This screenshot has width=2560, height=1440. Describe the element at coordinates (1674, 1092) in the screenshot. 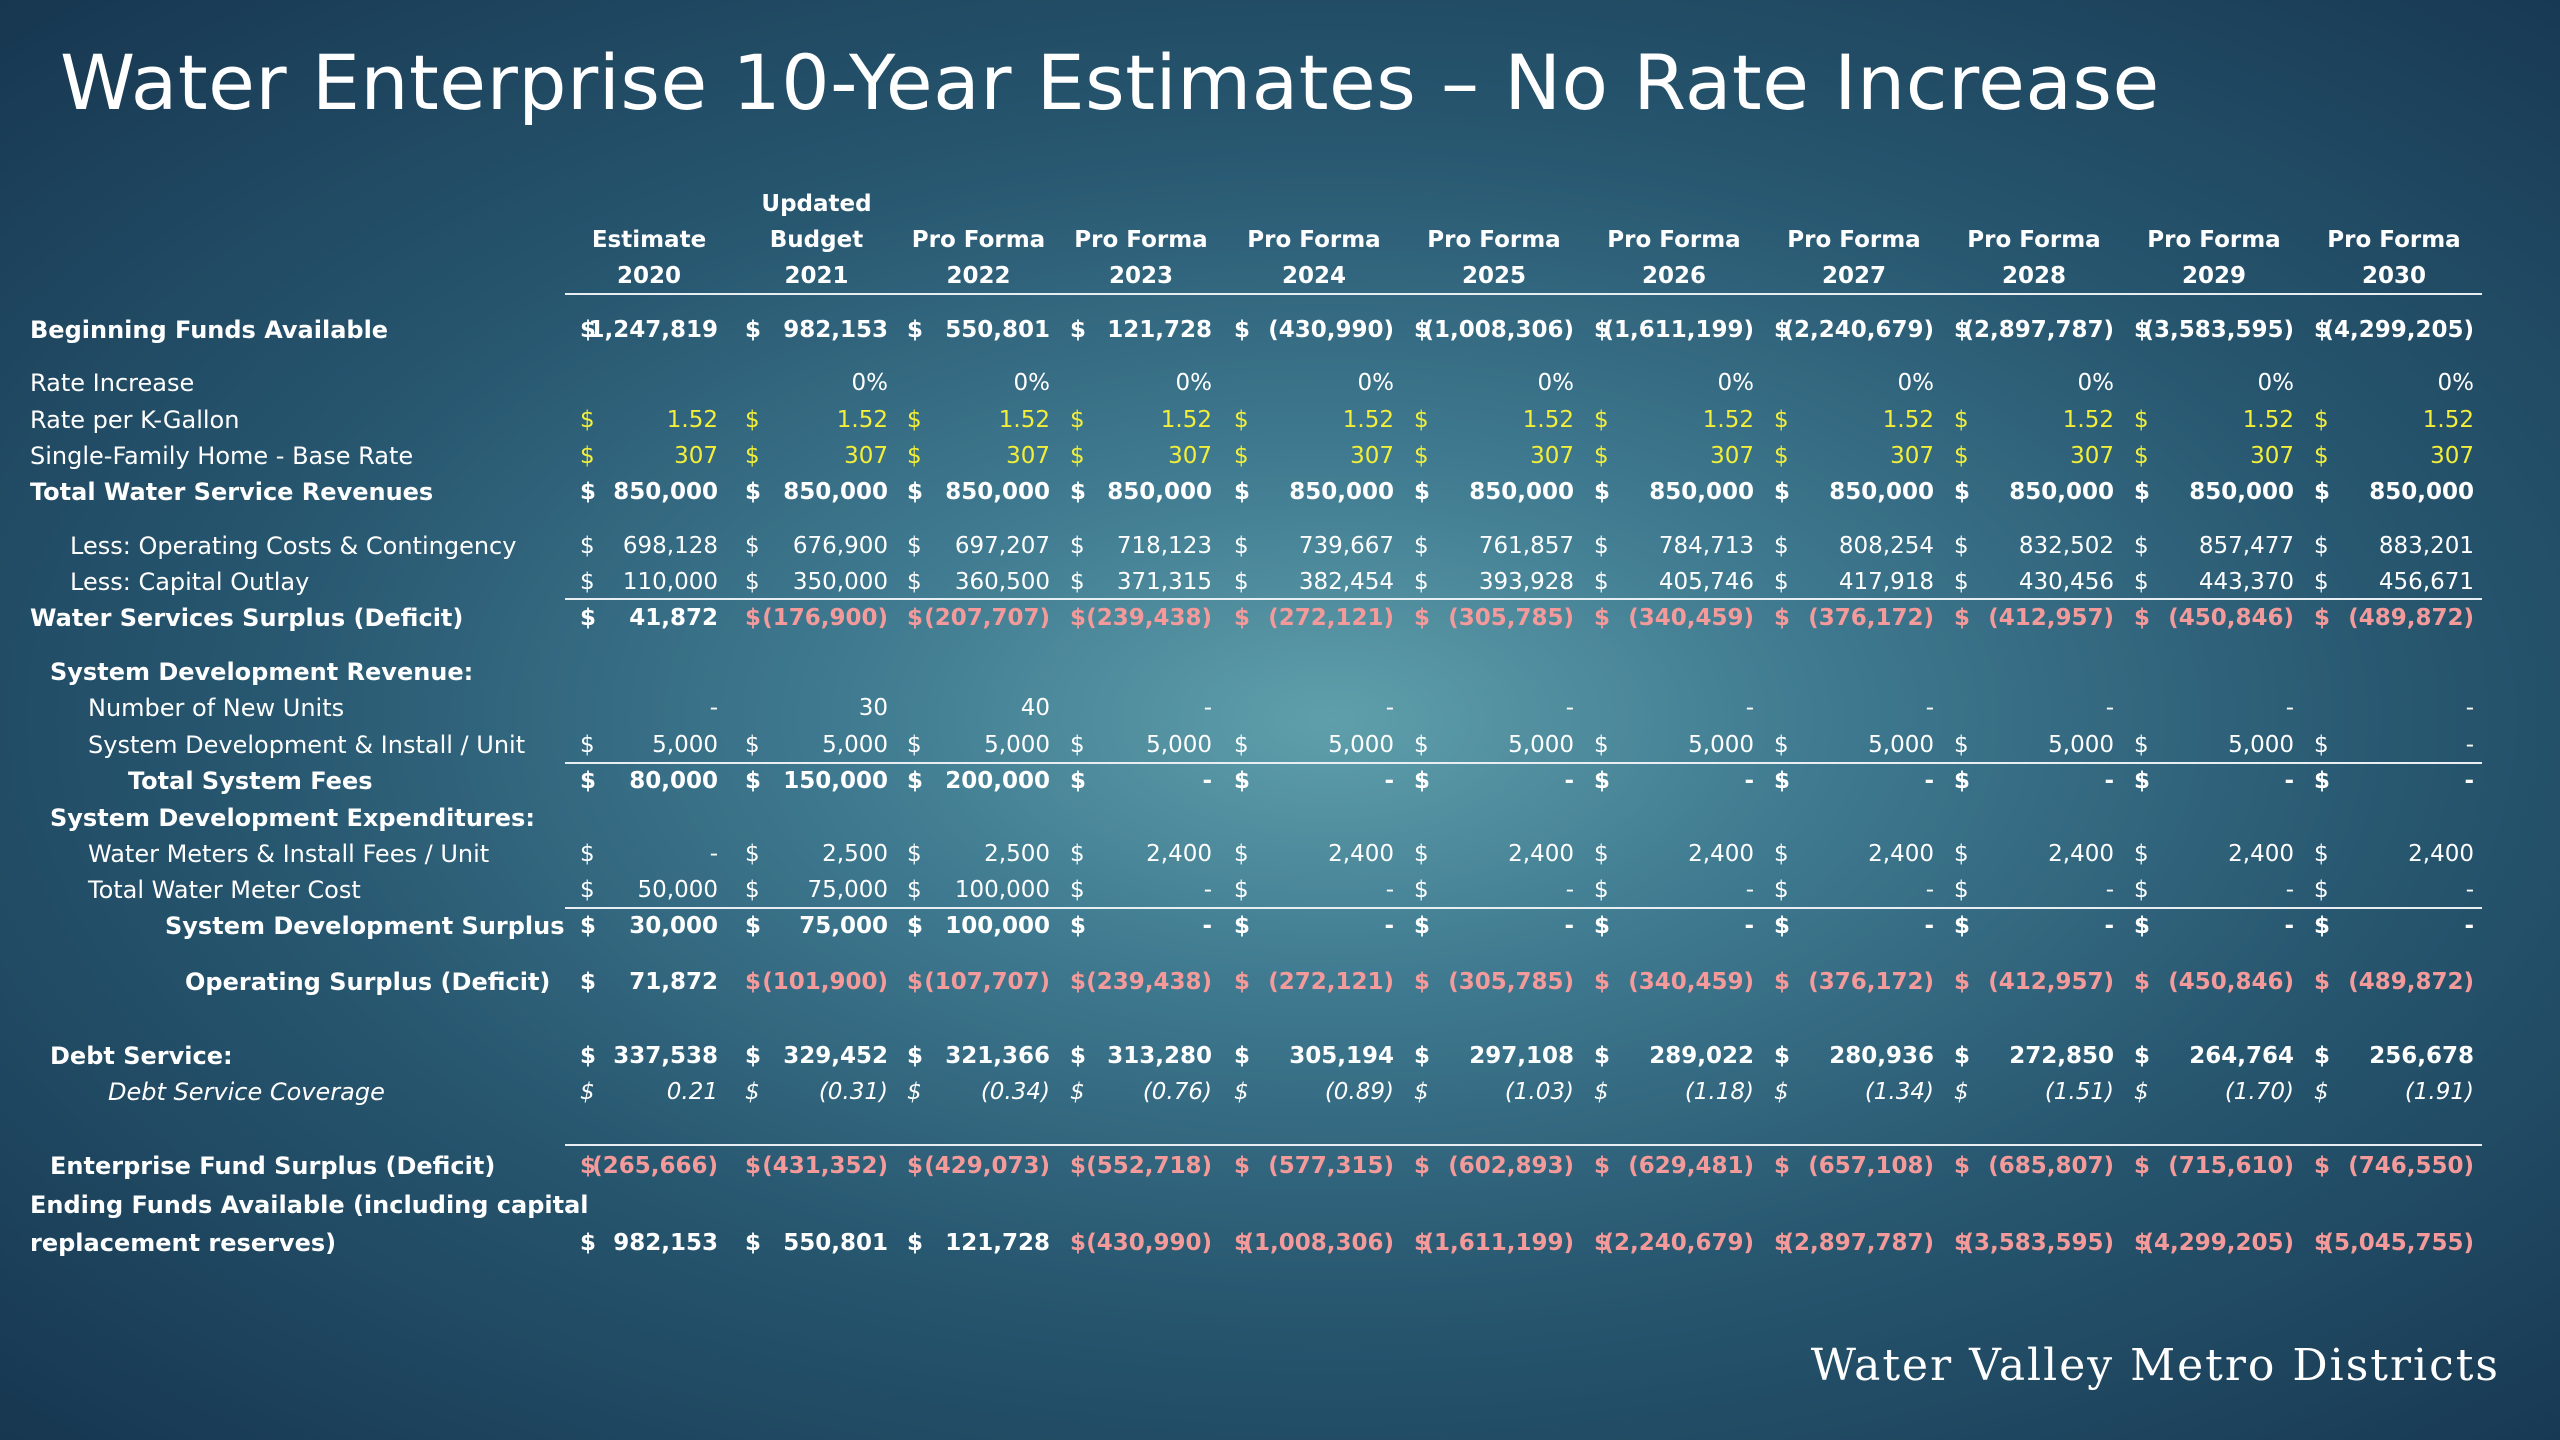

I see `table-cell: $ (1.18)` at that location.